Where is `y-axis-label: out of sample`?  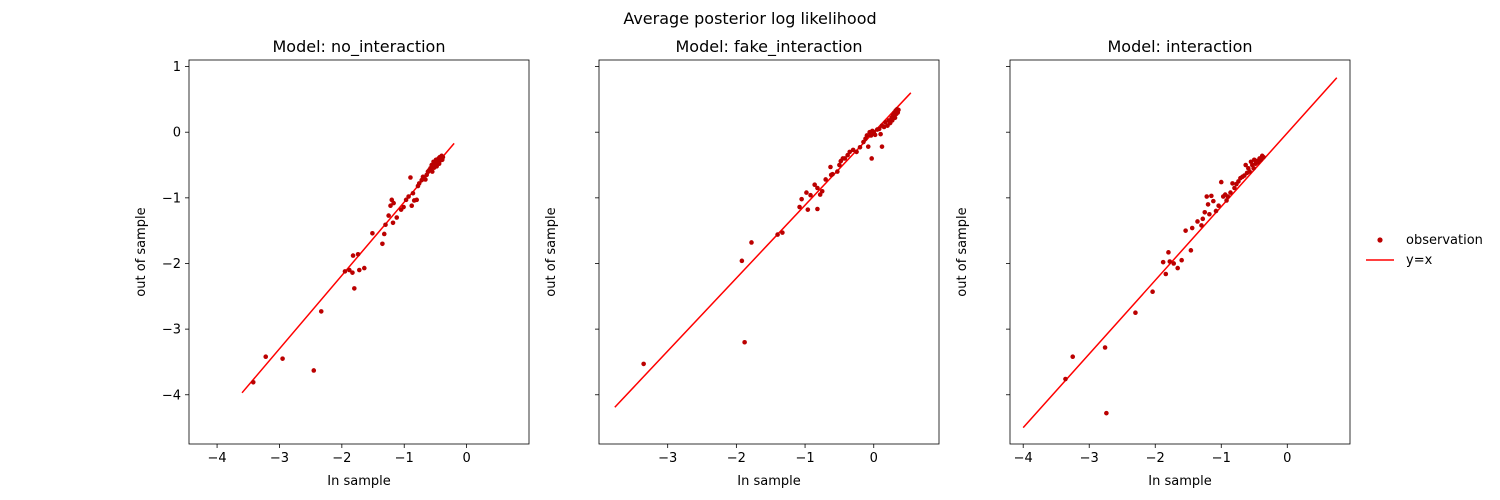 y-axis-label: out of sample is located at coordinates (962, 251).